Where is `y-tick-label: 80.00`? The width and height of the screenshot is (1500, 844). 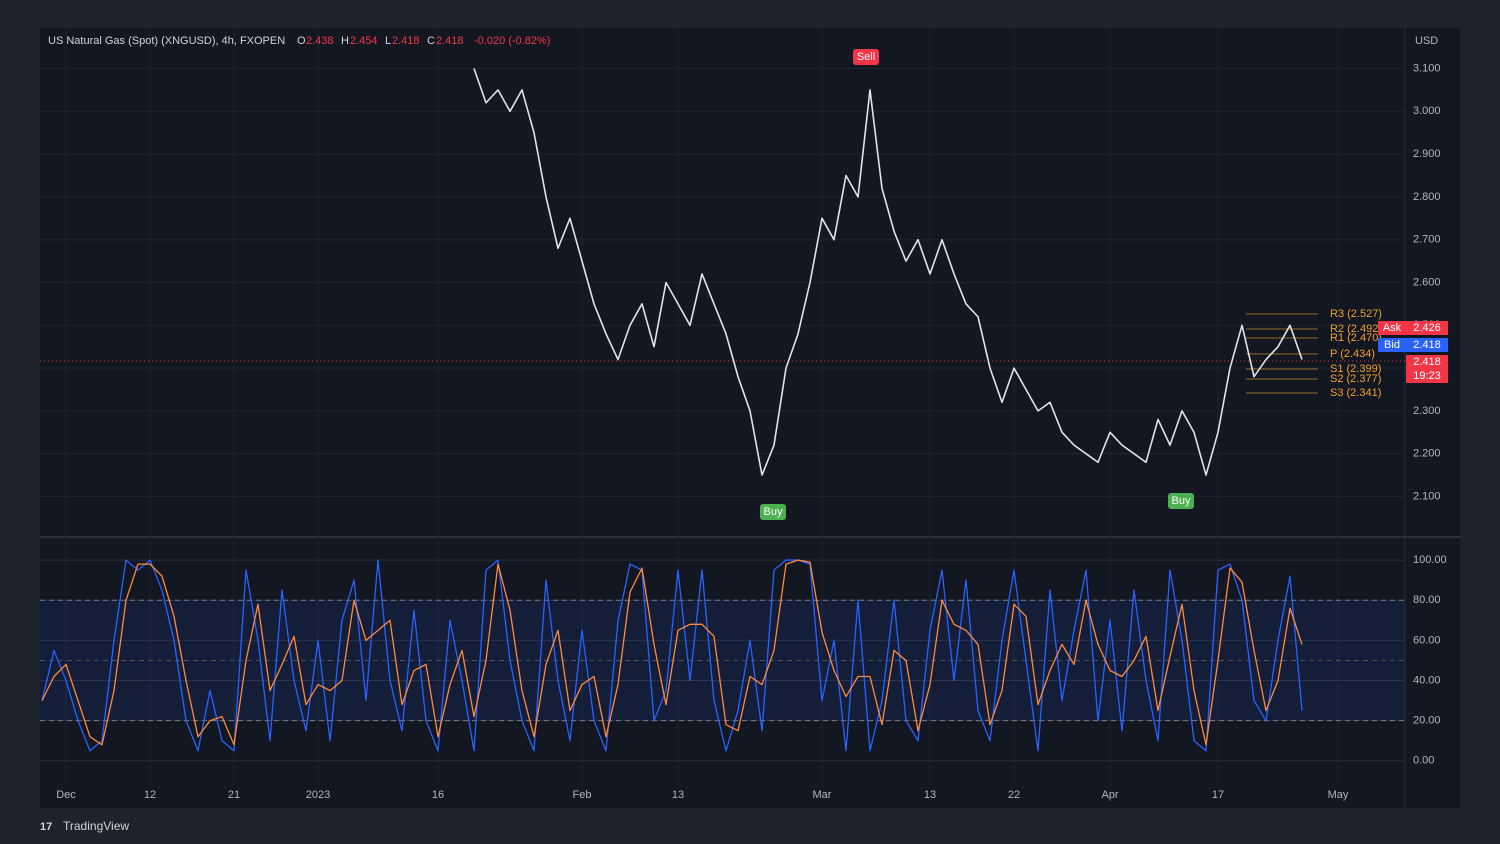
y-tick-label: 80.00 is located at coordinates (1427, 600).